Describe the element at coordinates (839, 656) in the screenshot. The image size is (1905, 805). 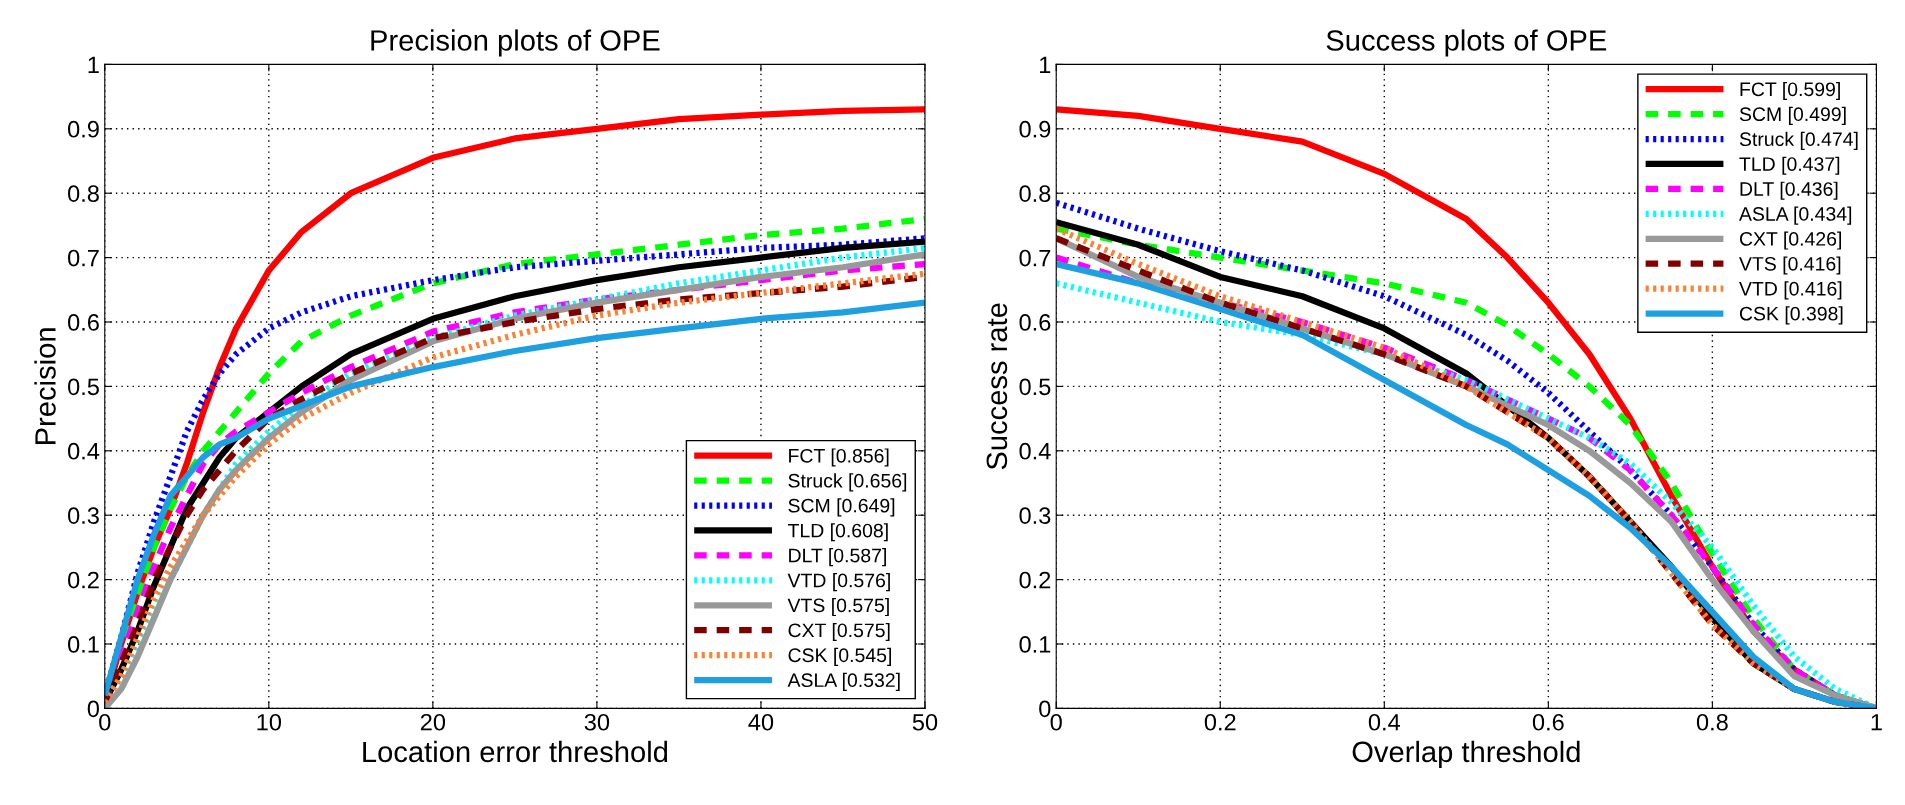
I see `legend-label: CSK [0.545]` at that location.